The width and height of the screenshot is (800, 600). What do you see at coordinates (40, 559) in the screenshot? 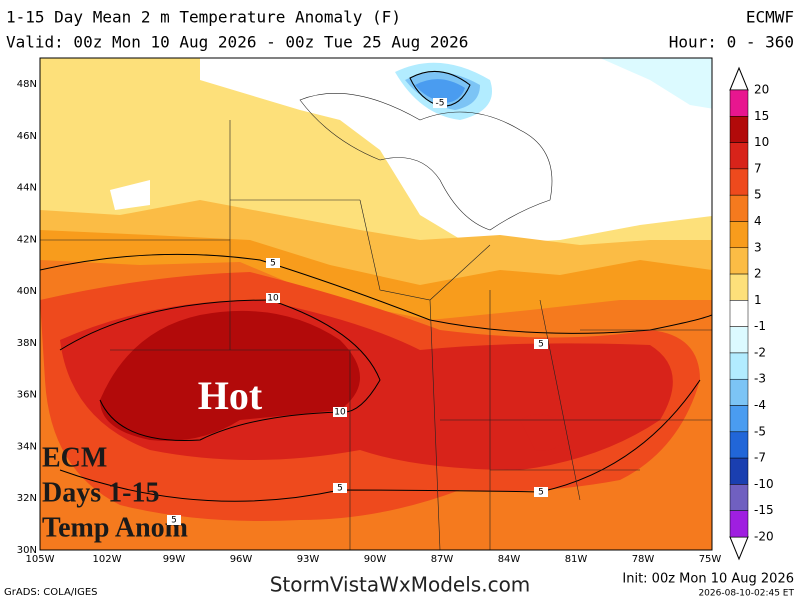
I see `lon-label: 105W` at bounding box center [40, 559].